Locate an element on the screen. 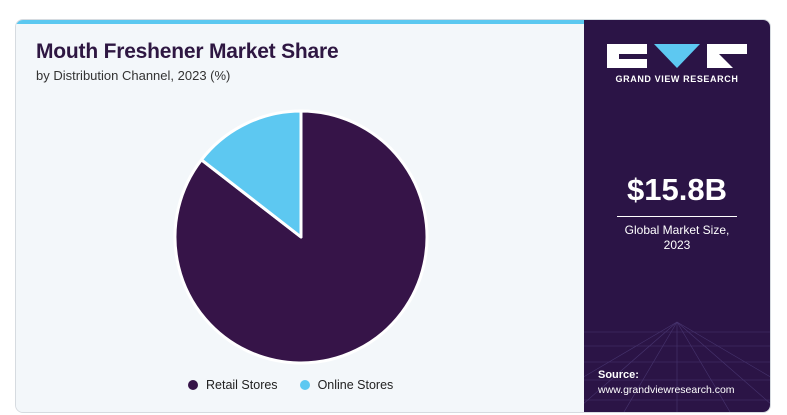 The height and width of the screenshot is (415, 787). source-label: Source: is located at coordinates (618, 375).